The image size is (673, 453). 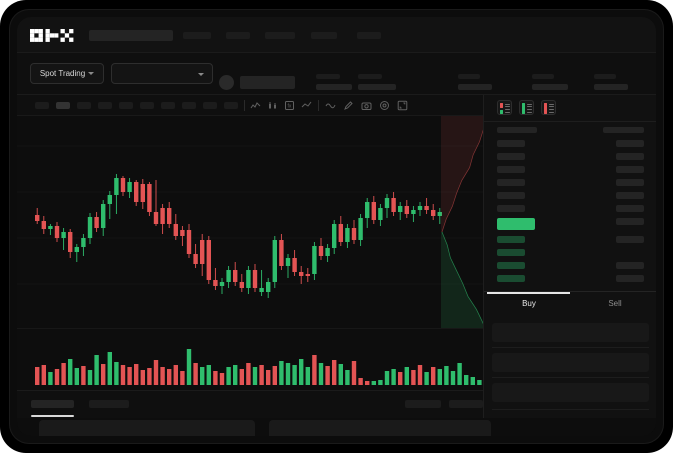 I want to click on bottom-panel-right, so click(x=380, y=428).